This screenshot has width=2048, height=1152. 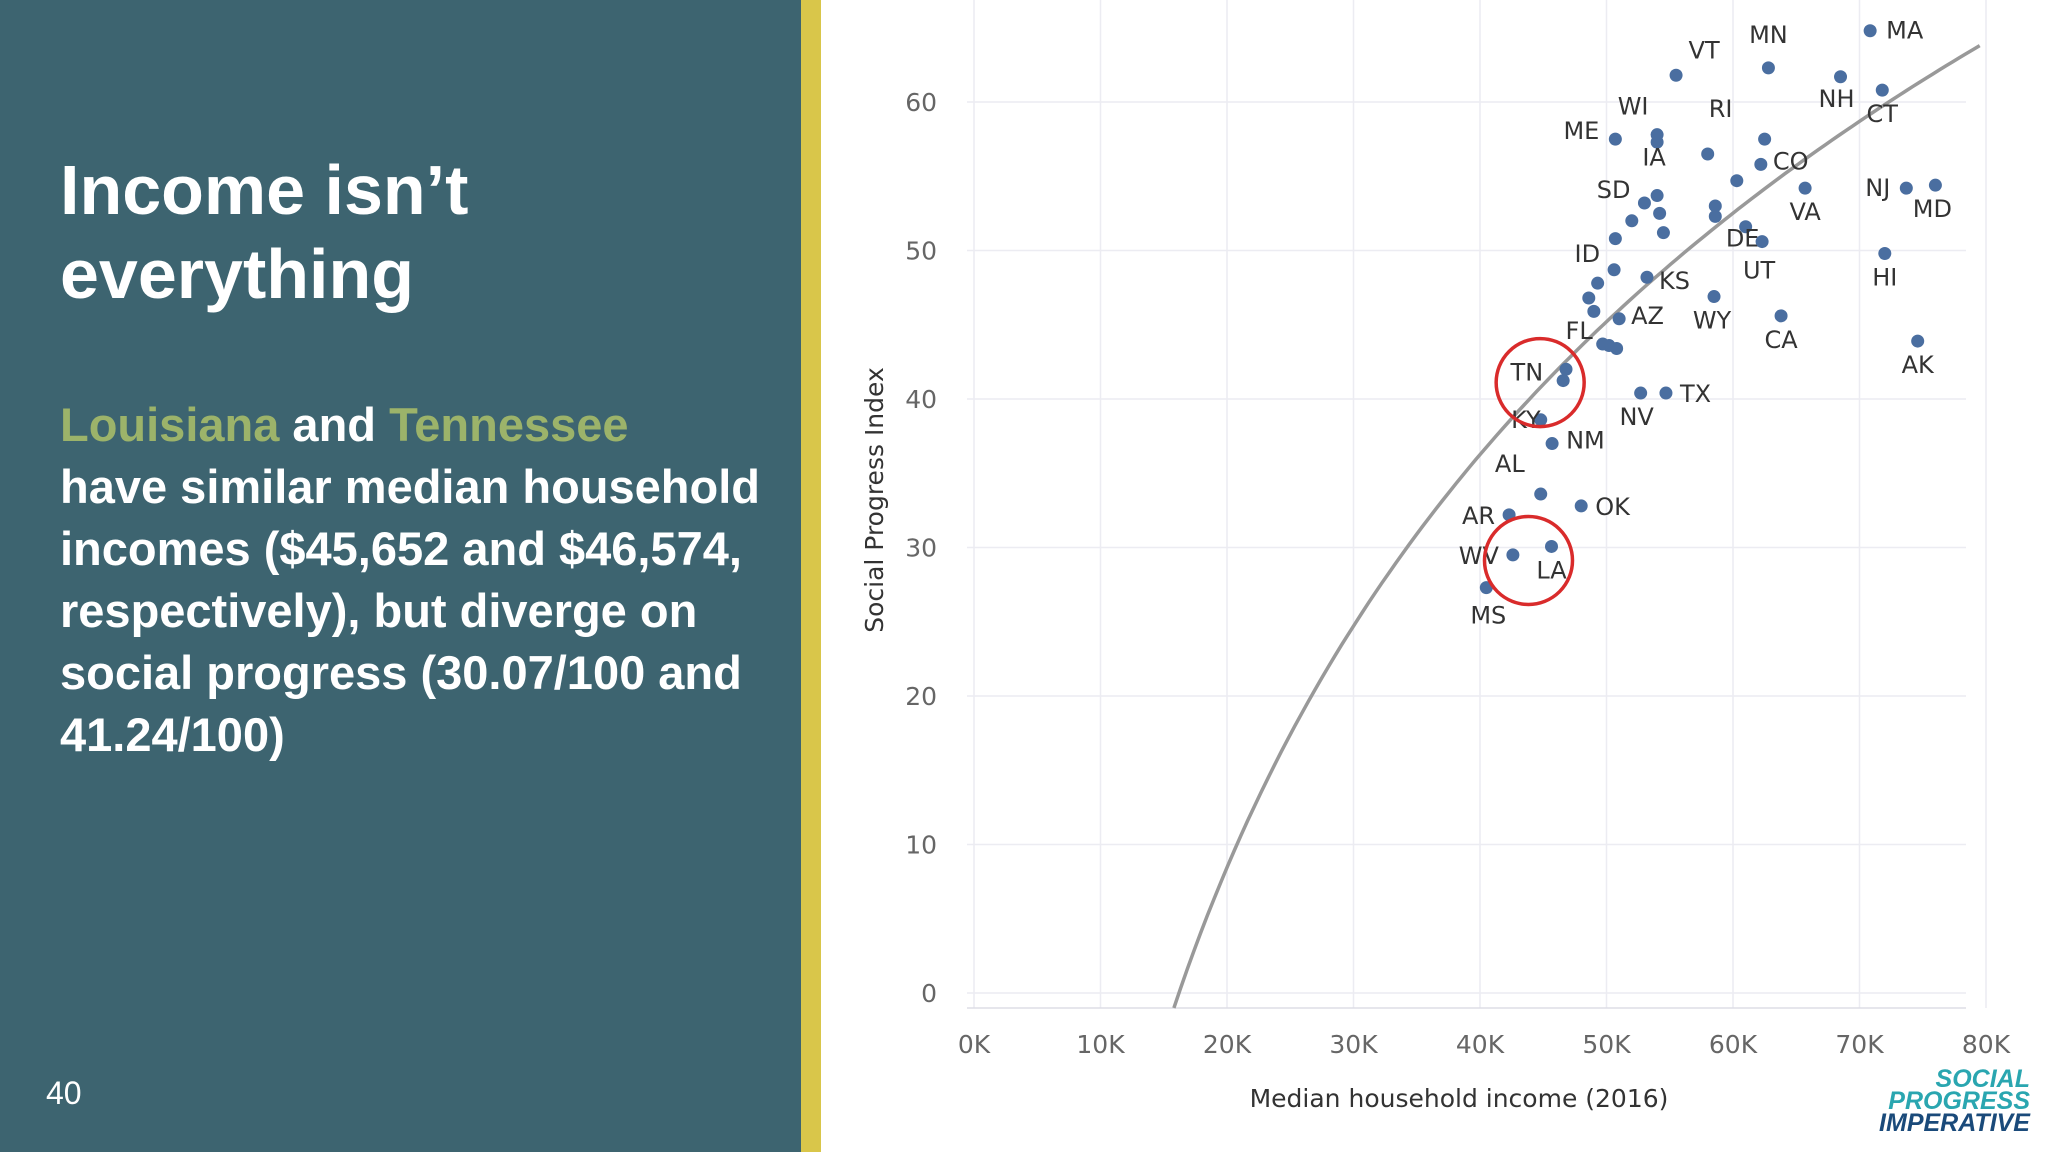 I want to click on label-ak: AK, so click(x=1918, y=365).